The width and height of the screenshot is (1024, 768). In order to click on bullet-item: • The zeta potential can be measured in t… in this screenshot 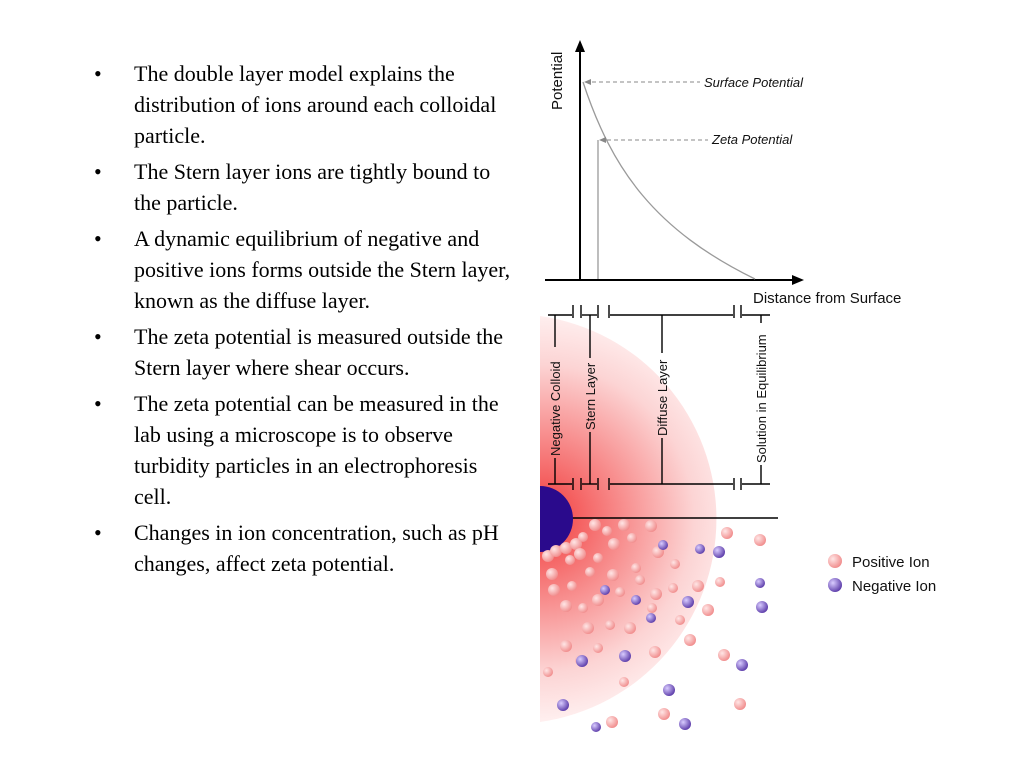, I will do `click(304, 450)`.